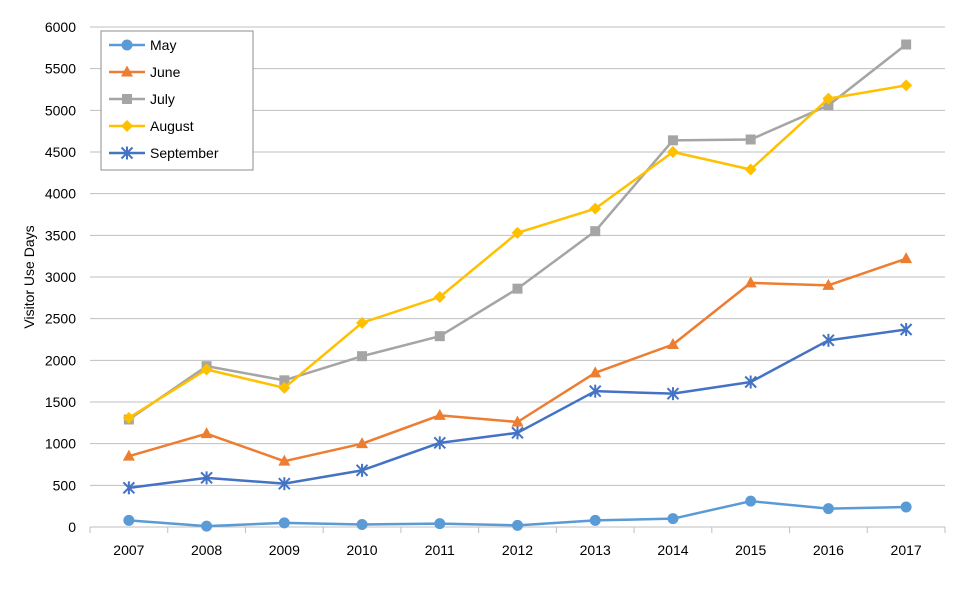 The height and width of the screenshot is (590, 960). Describe the element at coordinates (177, 100) in the screenshot. I see `legend: May June July August September` at that location.